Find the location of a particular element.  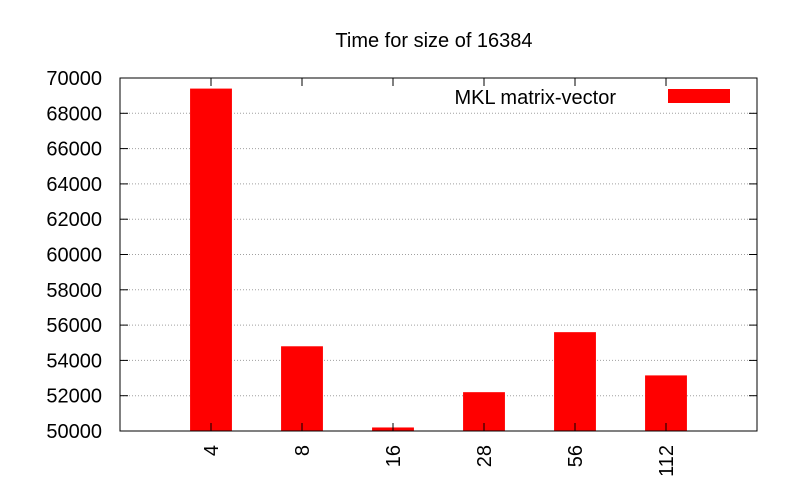

y-tick-label: 52000 is located at coordinates (74, 397).